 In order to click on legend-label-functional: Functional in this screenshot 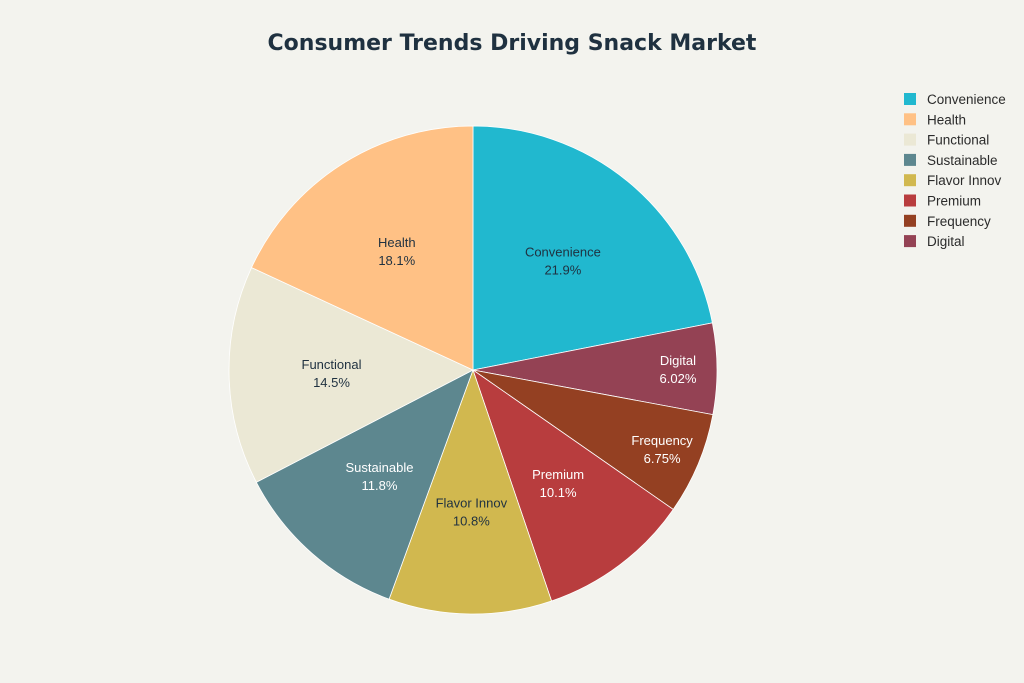, I will do `click(958, 140)`.